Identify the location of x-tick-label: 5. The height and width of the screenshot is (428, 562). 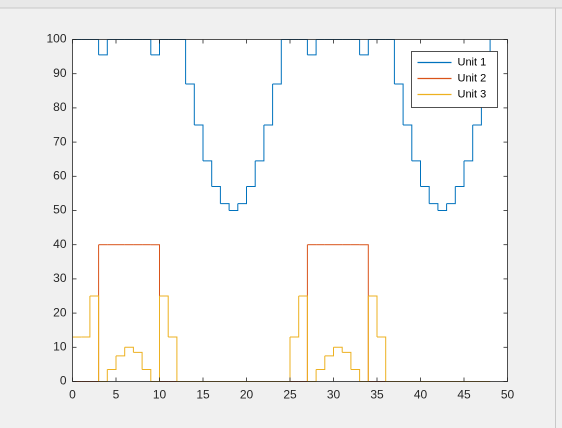
(116, 395).